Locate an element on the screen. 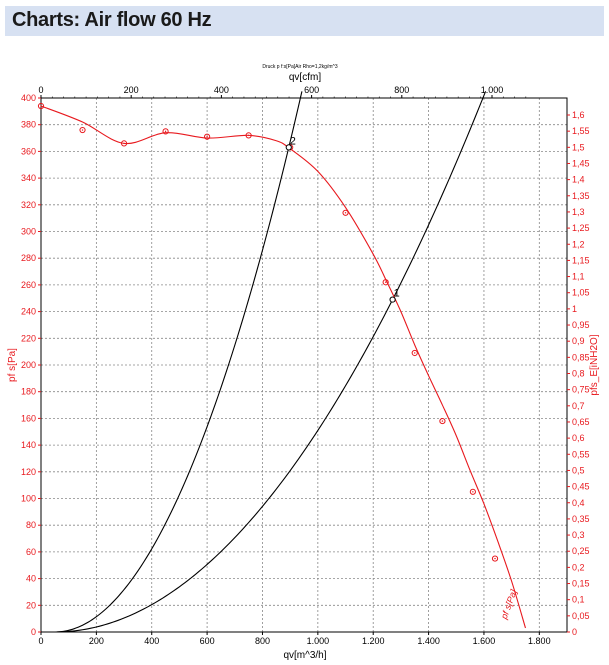  right-tick-label: 0,45 is located at coordinates (581, 487).